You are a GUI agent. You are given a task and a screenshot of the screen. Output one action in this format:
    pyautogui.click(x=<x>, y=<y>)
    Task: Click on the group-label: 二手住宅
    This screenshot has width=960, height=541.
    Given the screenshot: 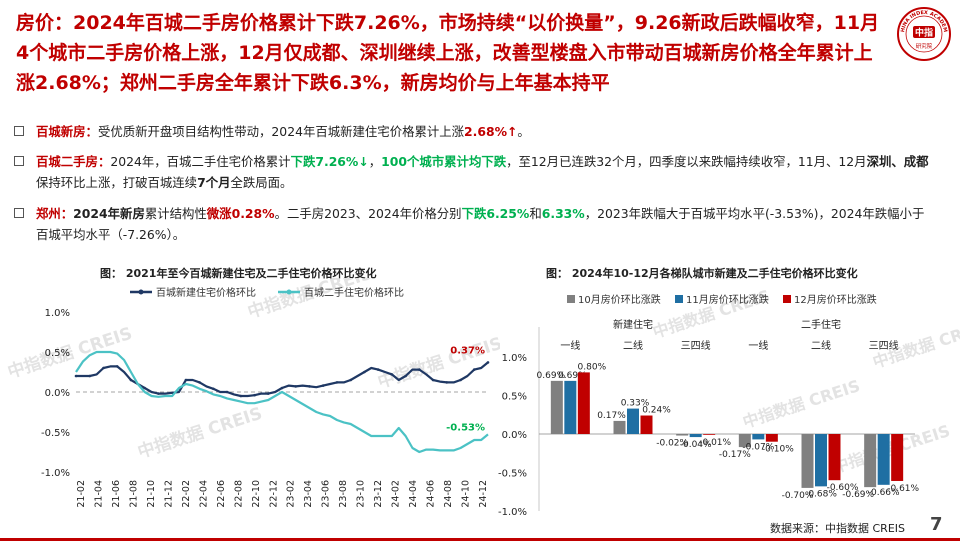 What is the action you would take?
    pyautogui.click(x=821, y=324)
    